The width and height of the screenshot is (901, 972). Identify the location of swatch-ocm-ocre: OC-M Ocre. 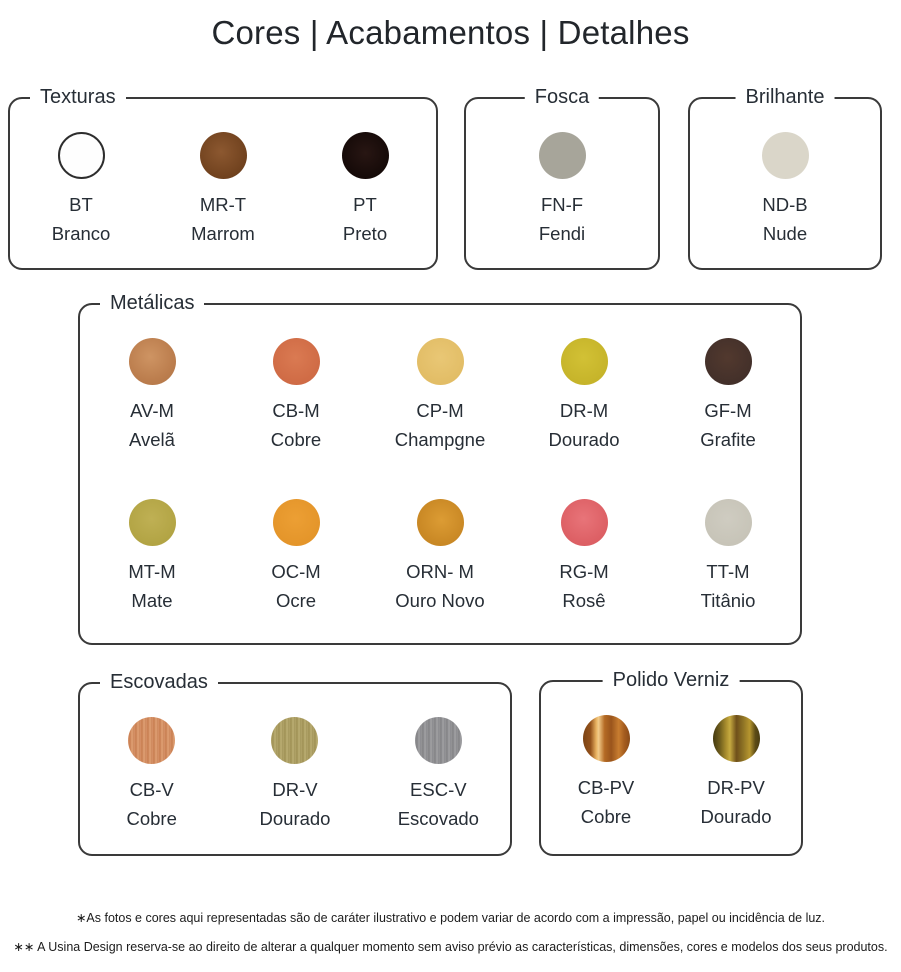
(296, 555).